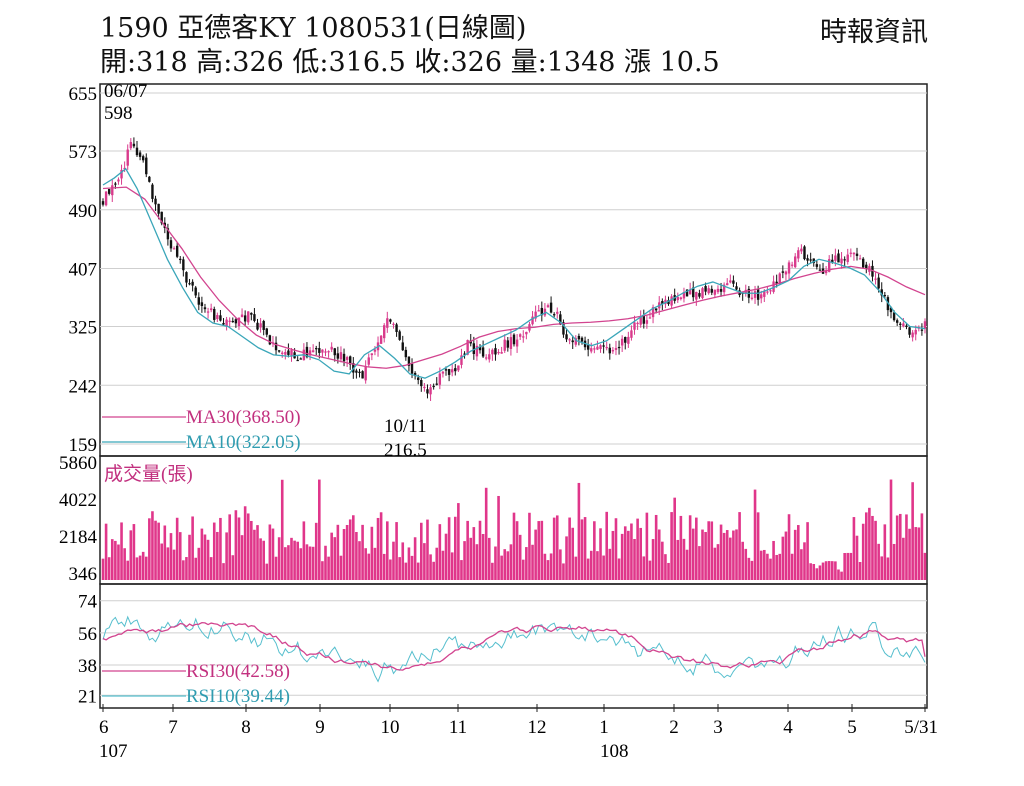  What do you see at coordinates (113, 751) in the screenshot?
I see `xtick-year-label: 107` at bounding box center [113, 751].